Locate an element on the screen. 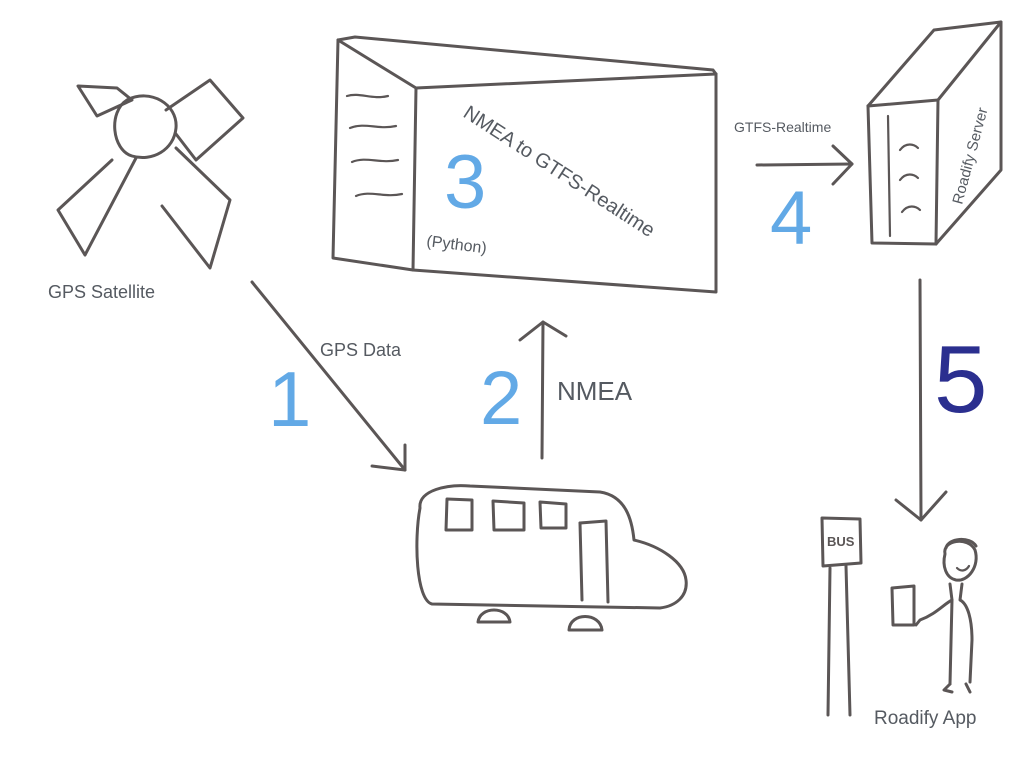 This screenshot has height=768, width=1024. converter-server-icon is located at coordinates (524, 164).